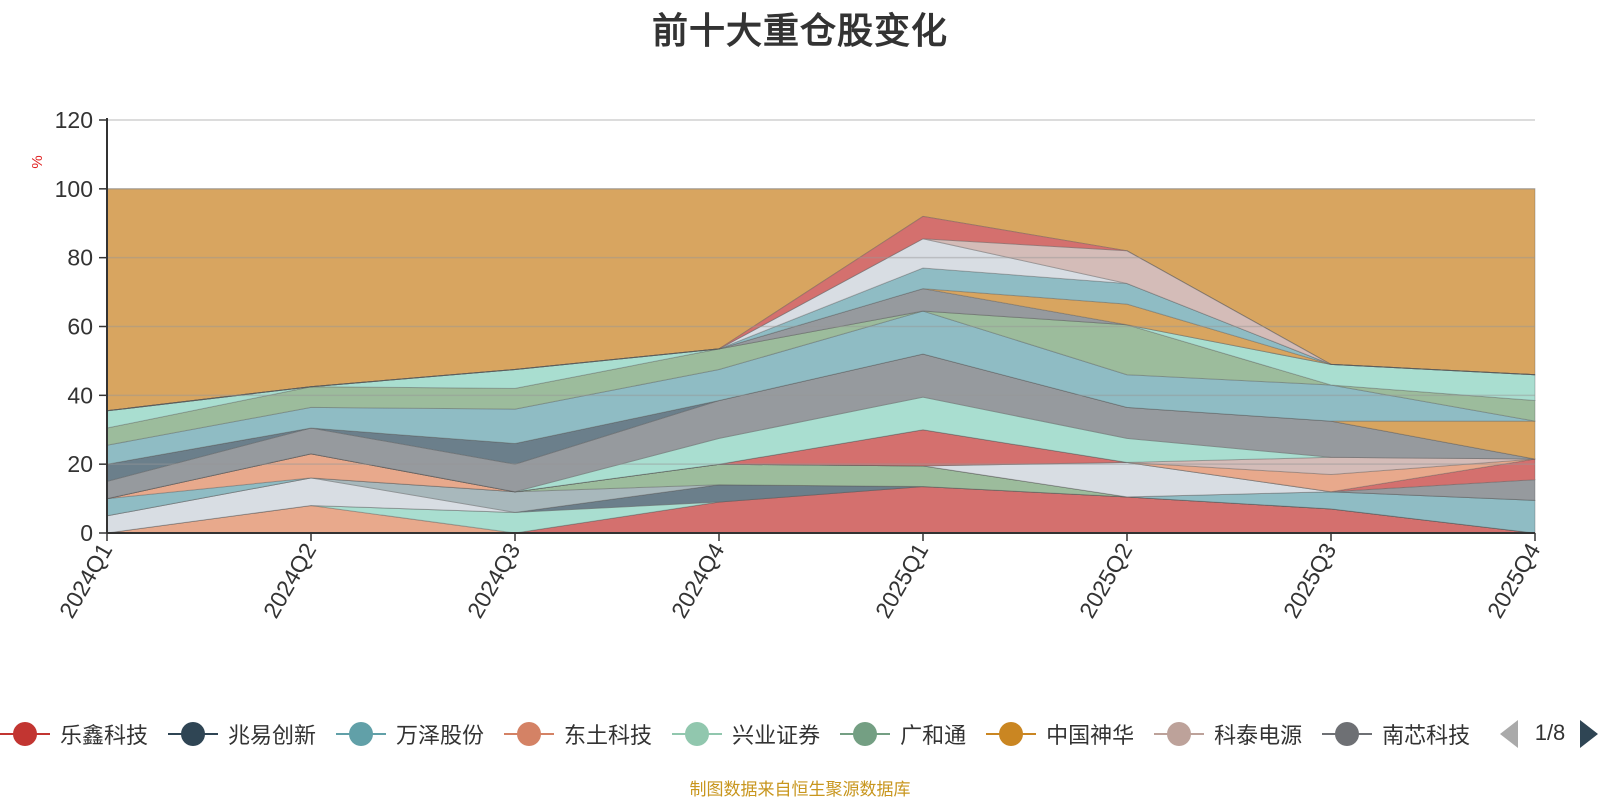  Describe the element at coordinates (37, 161) in the screenshot. I see `y-axis-label: %` at that location.